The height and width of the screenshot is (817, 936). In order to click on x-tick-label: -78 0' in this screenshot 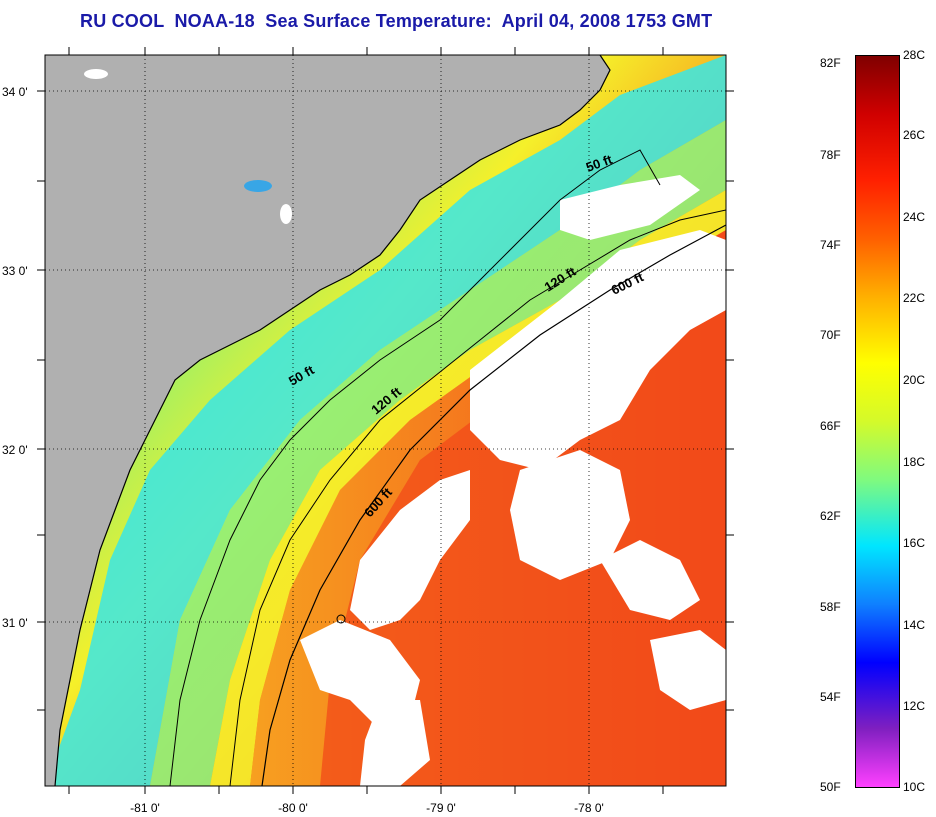, I will do `click(589, 808)`.